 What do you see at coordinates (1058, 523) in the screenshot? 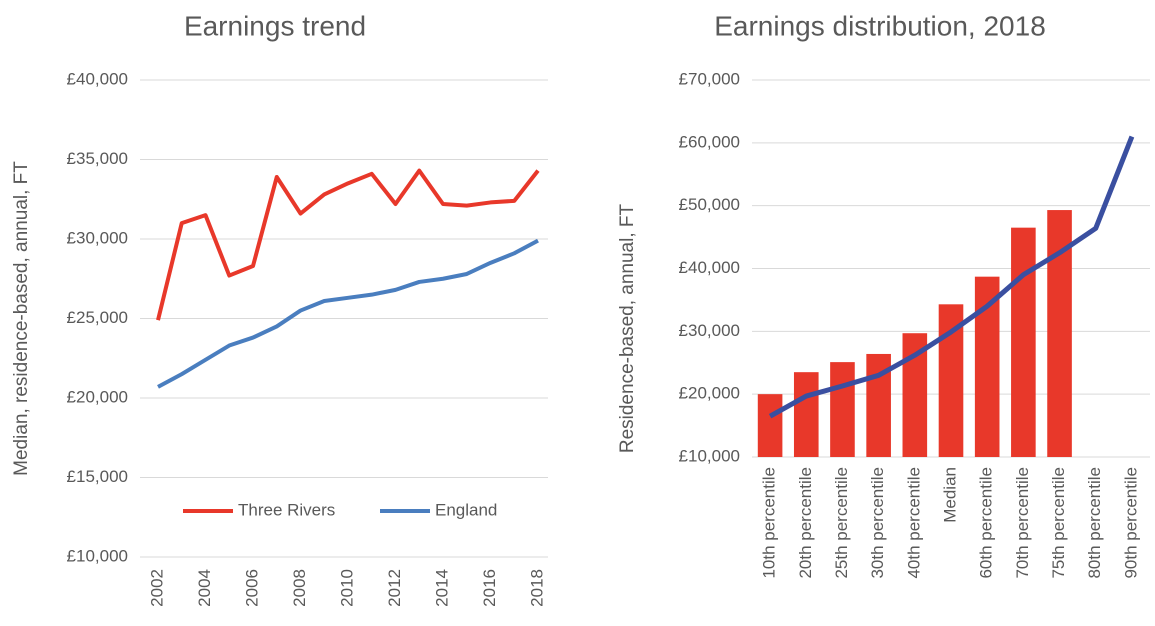
I see `x-tick-label: 75th percentile` at bounding box center [1058, 523].